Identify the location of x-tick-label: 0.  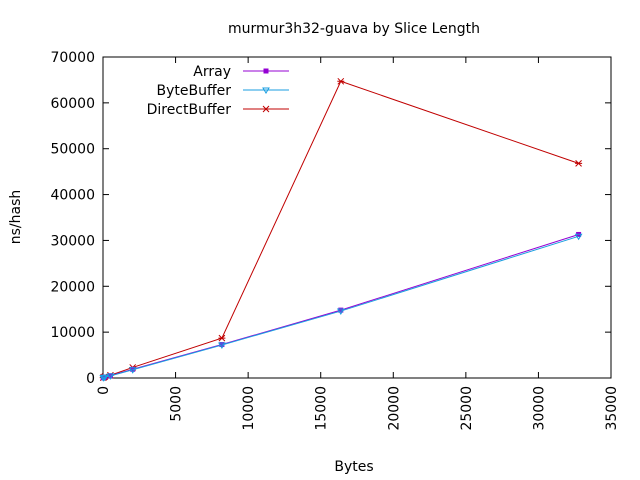
(104, 390).